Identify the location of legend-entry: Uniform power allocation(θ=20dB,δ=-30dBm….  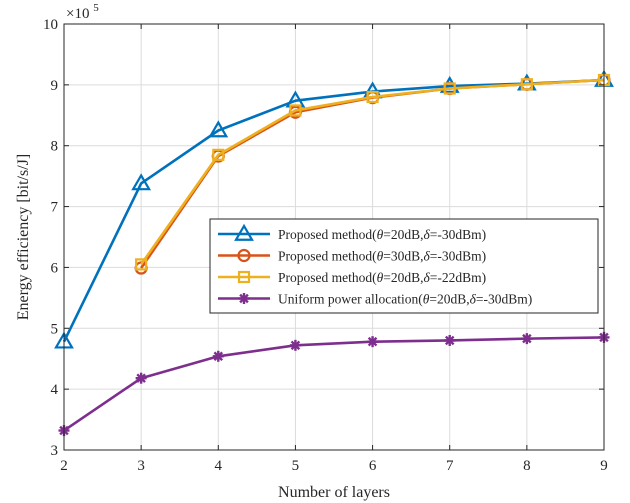
(375, 299).